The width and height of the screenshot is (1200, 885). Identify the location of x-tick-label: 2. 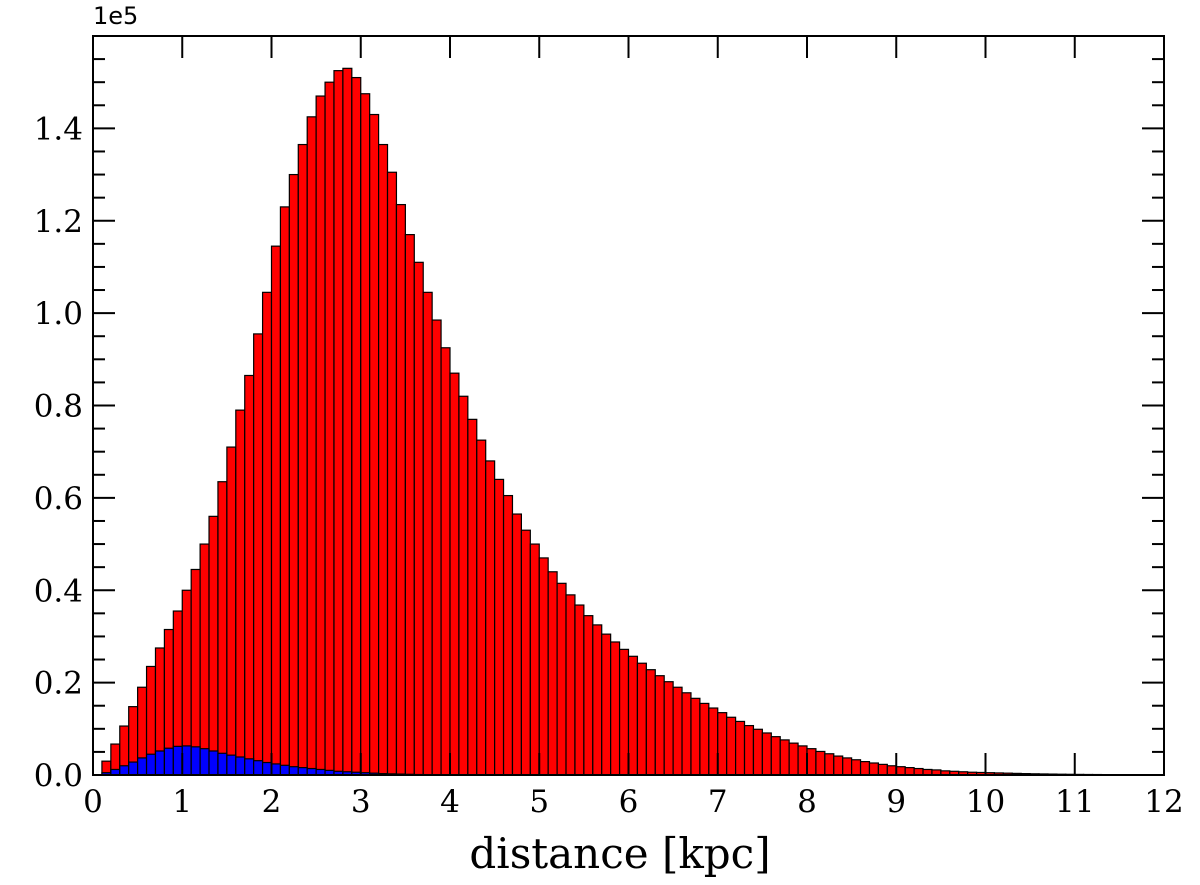
(272, 802).